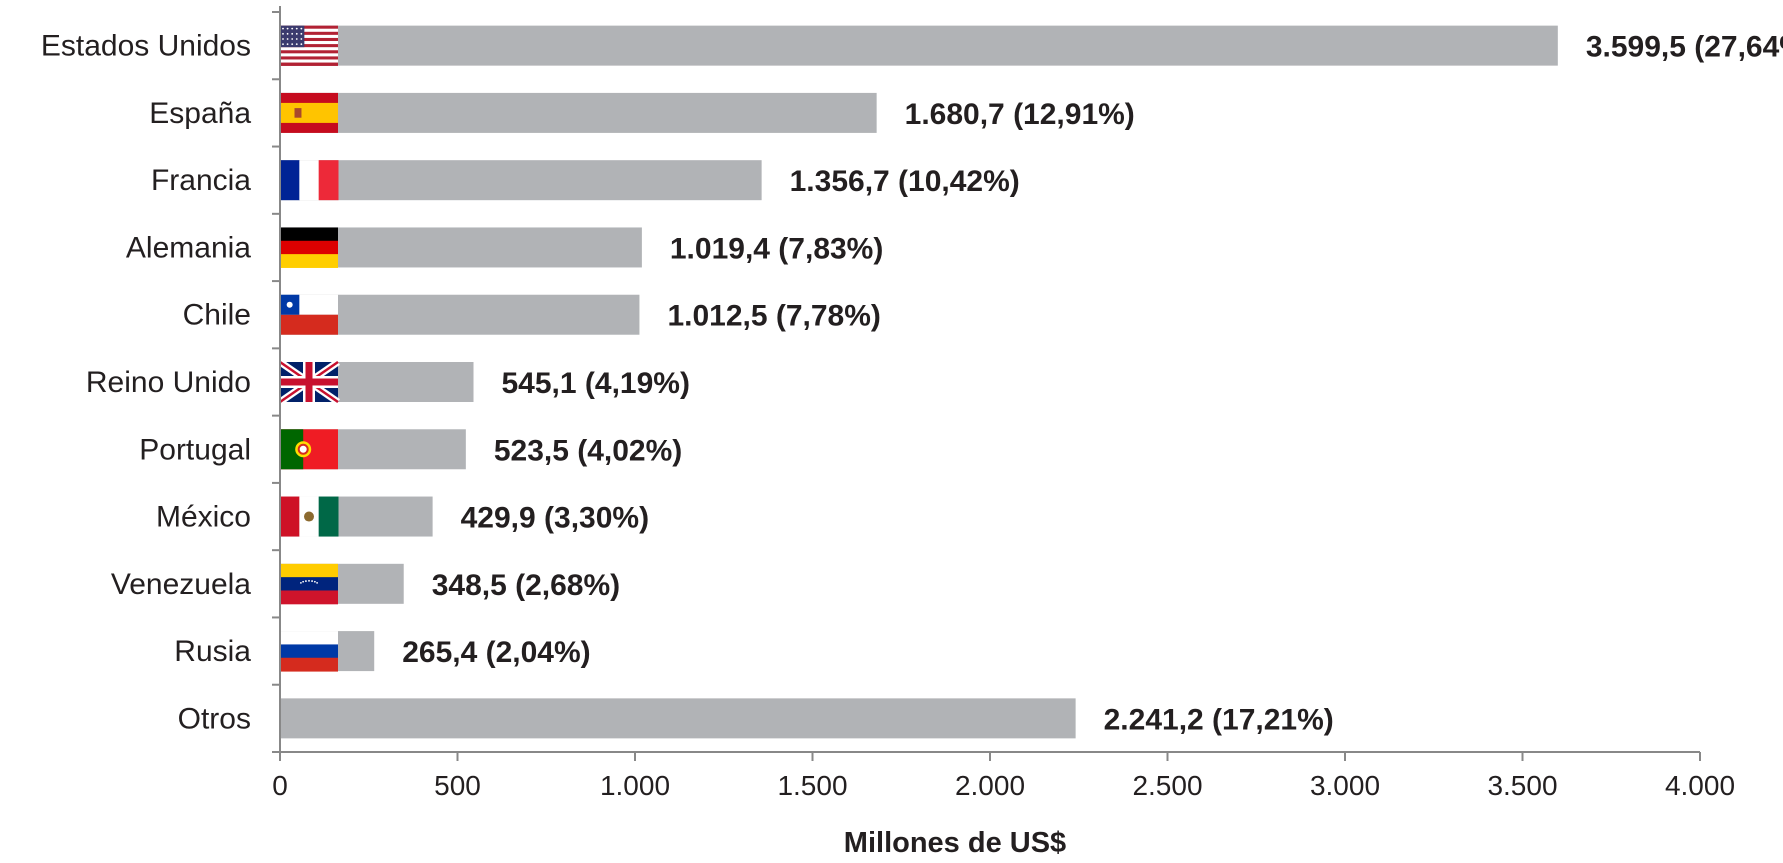  Describe the element at coordinates (309, 516) in the screenshot. I see `mexico-flag-icon` at that location.